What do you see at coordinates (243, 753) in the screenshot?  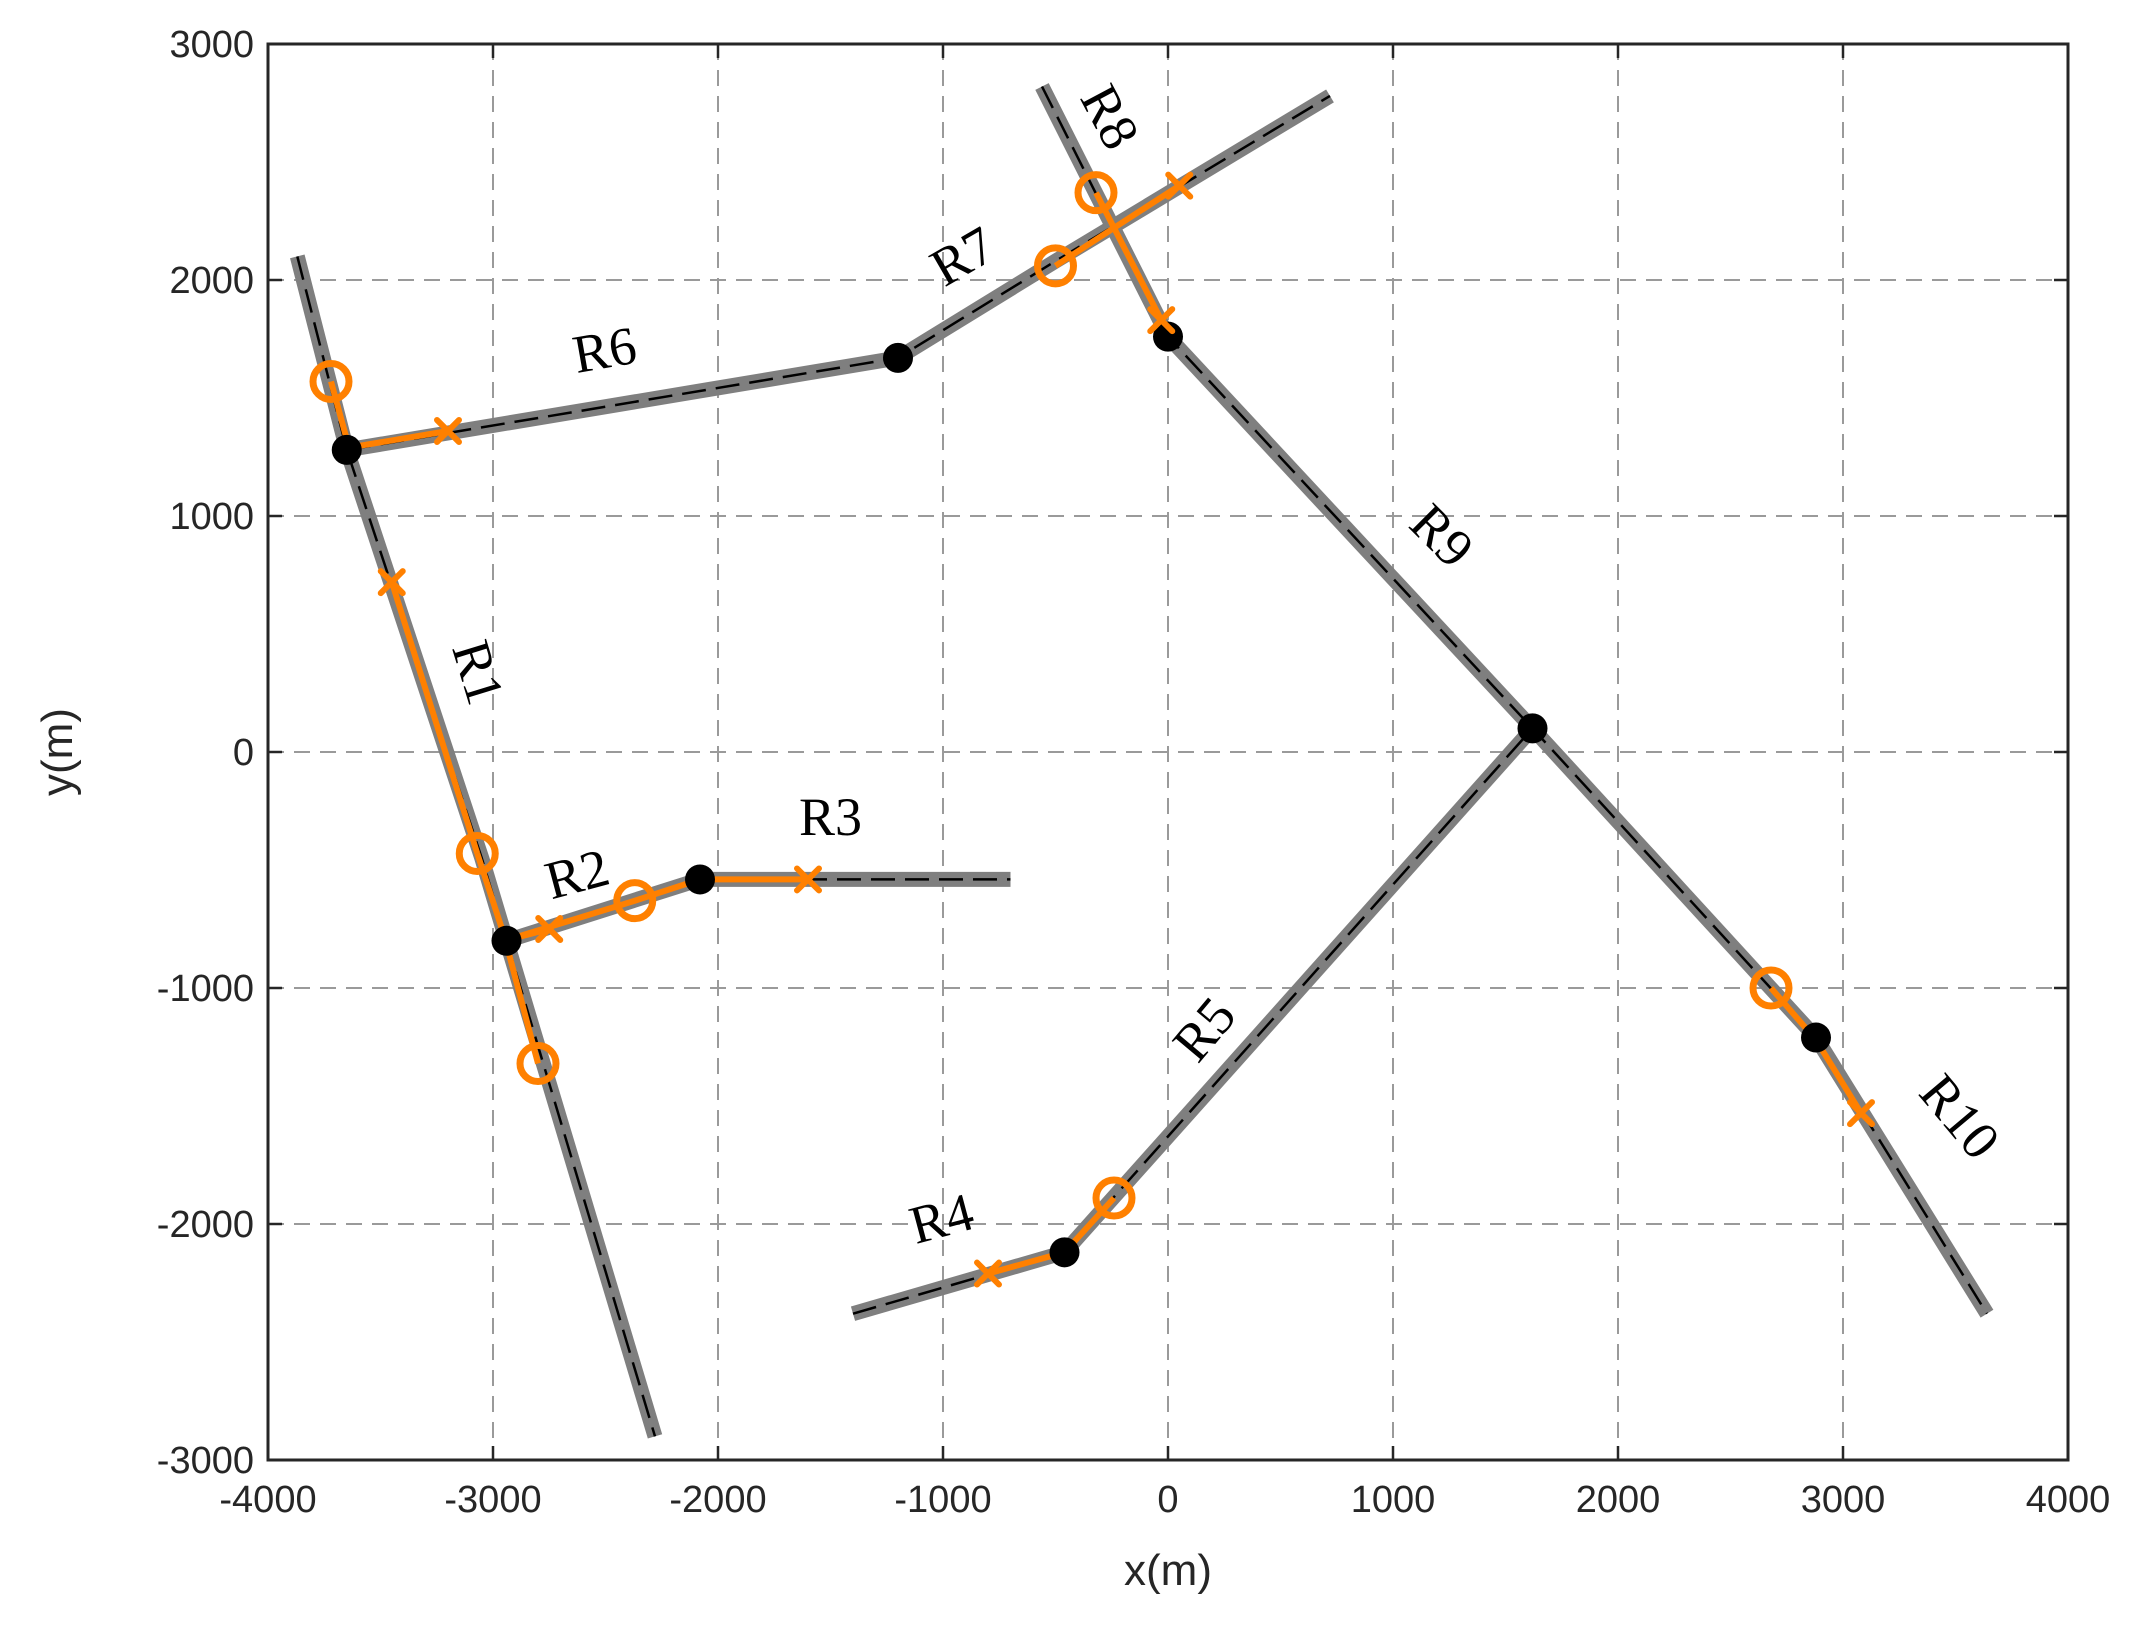 I see `y-tick-label-3: 0` at bounding box center [243, 753].